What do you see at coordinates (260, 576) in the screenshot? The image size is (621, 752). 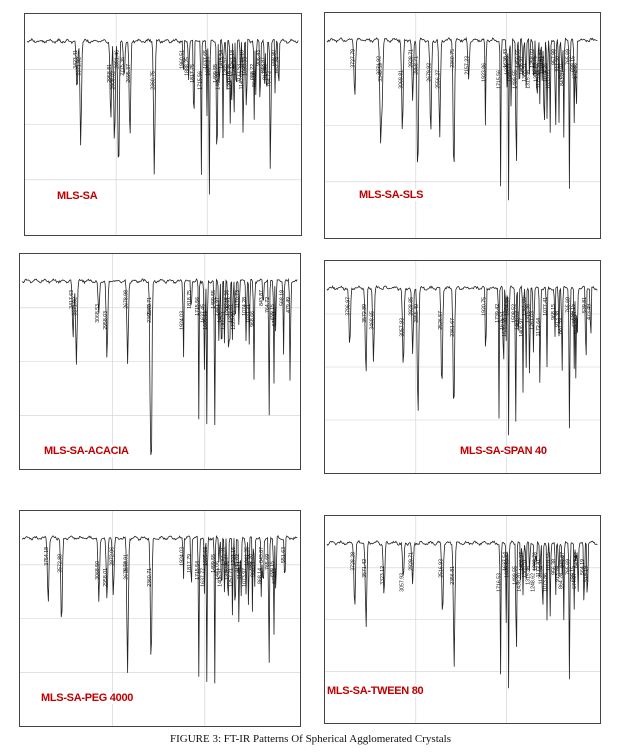 I see `peak-label: 868.14` at bounding box center [260, 576].